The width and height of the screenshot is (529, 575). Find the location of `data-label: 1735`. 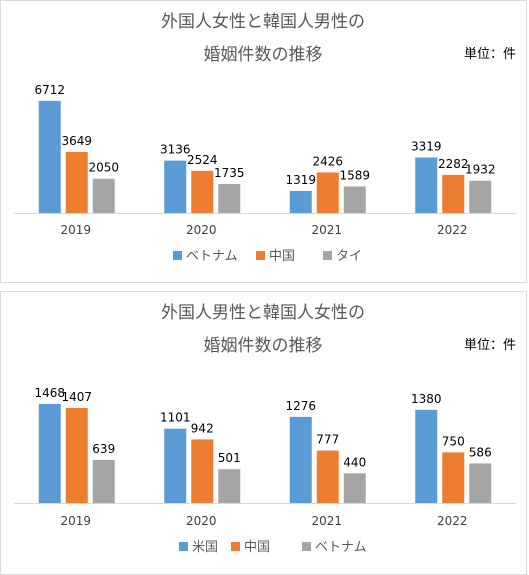

data-label: 1735 is located at coordinates (229, 173).